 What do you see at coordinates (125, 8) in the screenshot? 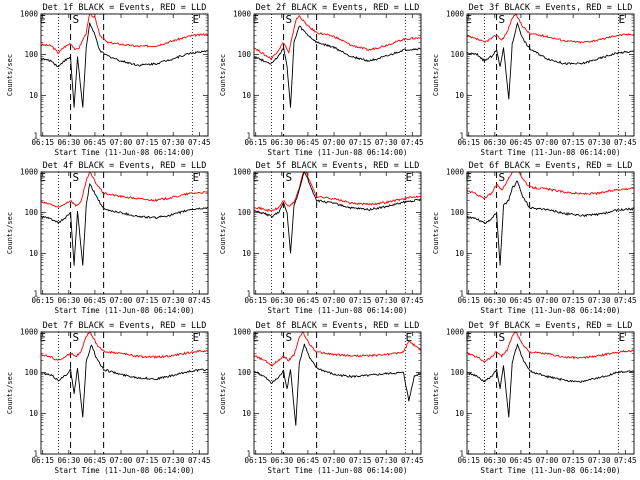
I see `panel-title: Det 1f BLACK = Events, RED = LLD` at bounding box center [125, 8].